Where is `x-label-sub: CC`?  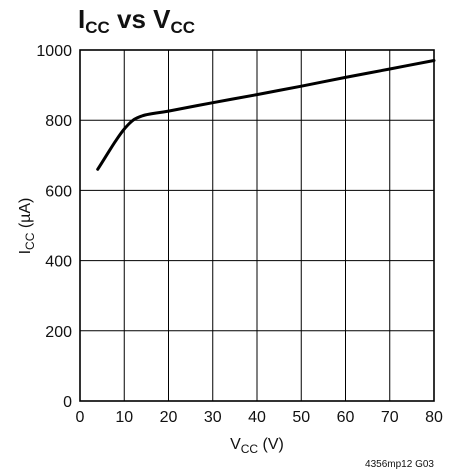
x-label-sub: CC is located at coordinates (250, 449).